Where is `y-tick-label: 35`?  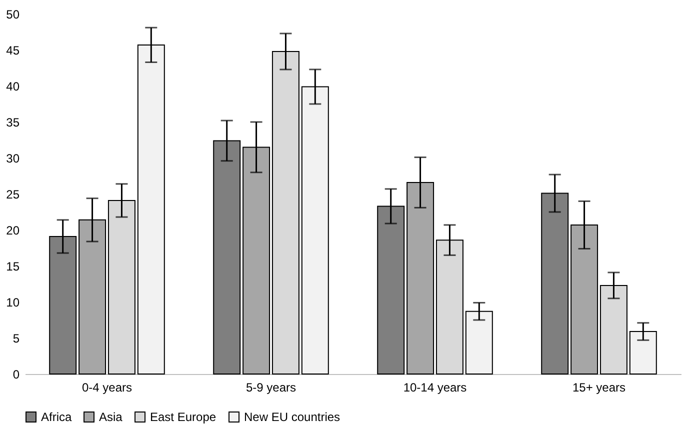 y-tick-label: 35 is located at coordinates (13, 123).